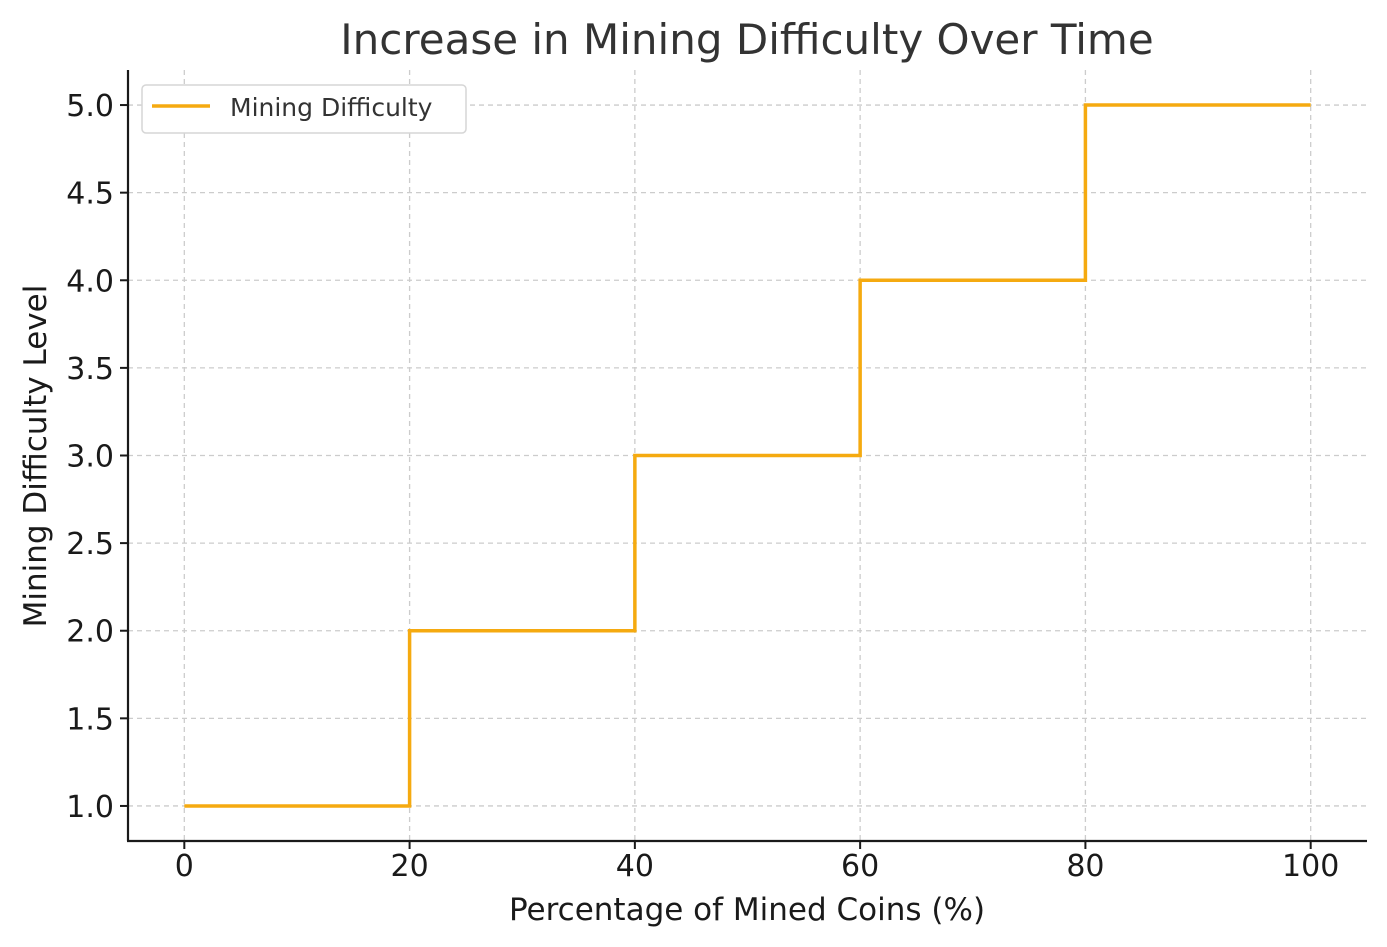 This screenshot has height=947, width=1387. I want to click on y-tick-label: 4.5, so click(90, 194).